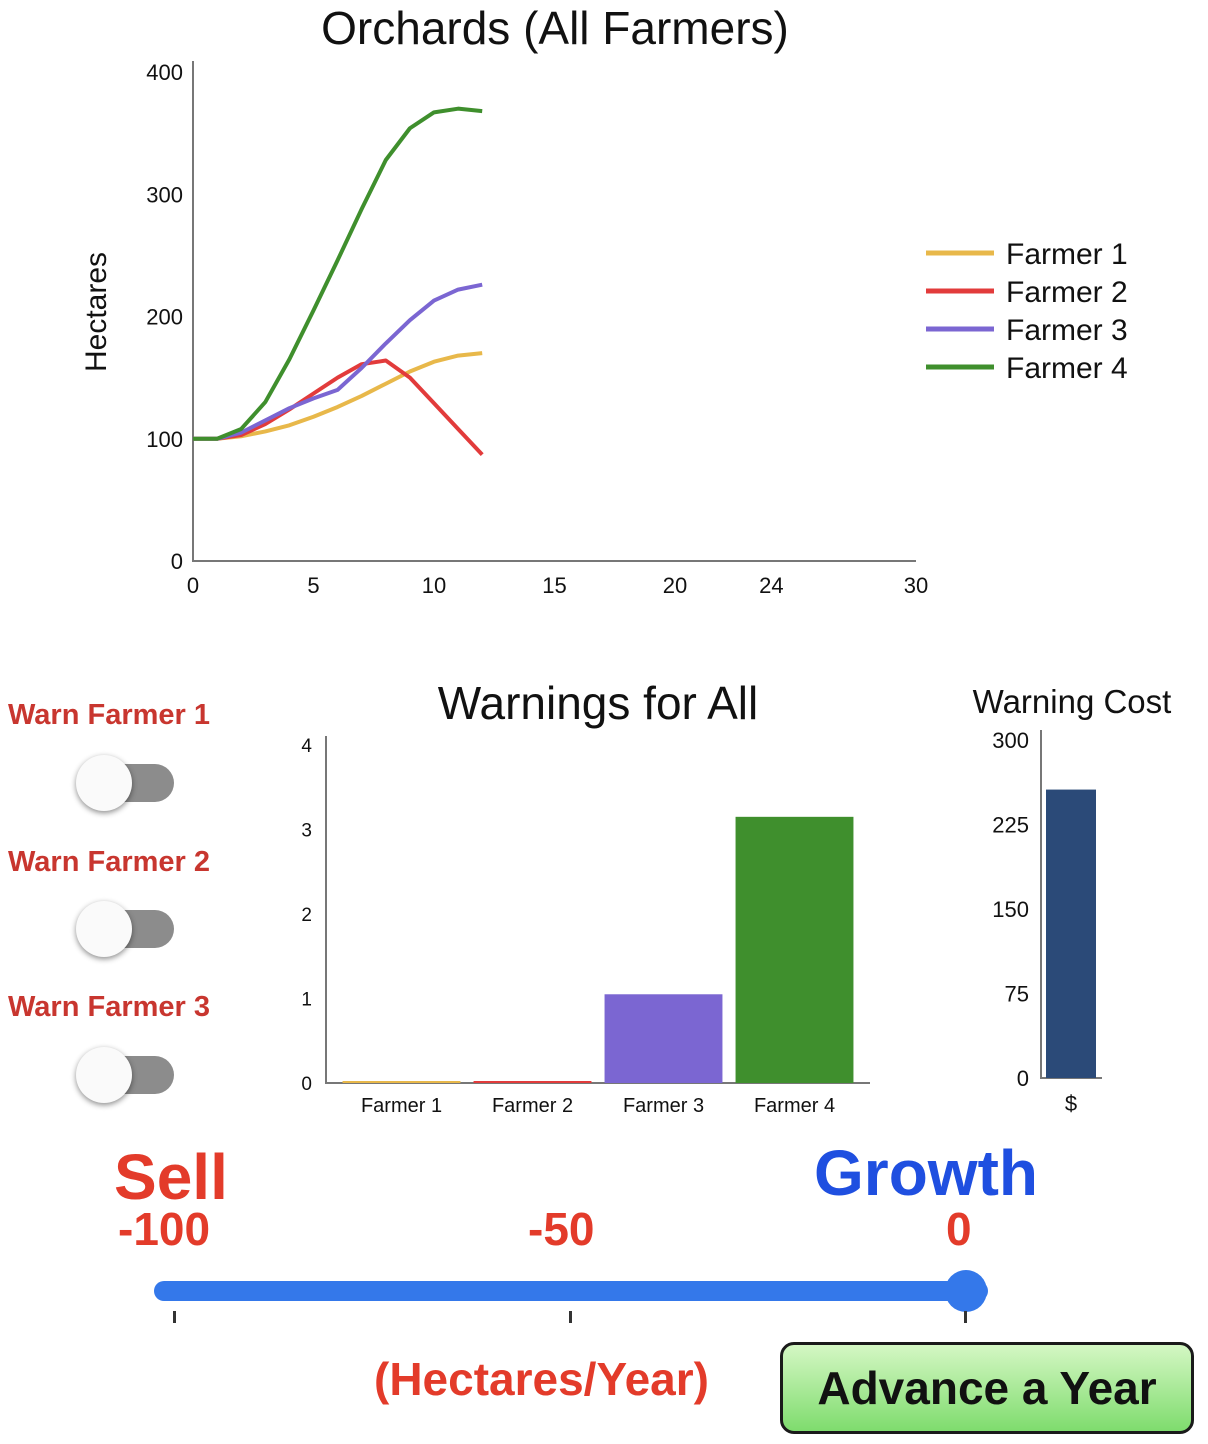 Image resolution: width=1208 pixels, height=1444 pixels. I want to click on orchards-x-tick-label: 15, so click(554, 585).